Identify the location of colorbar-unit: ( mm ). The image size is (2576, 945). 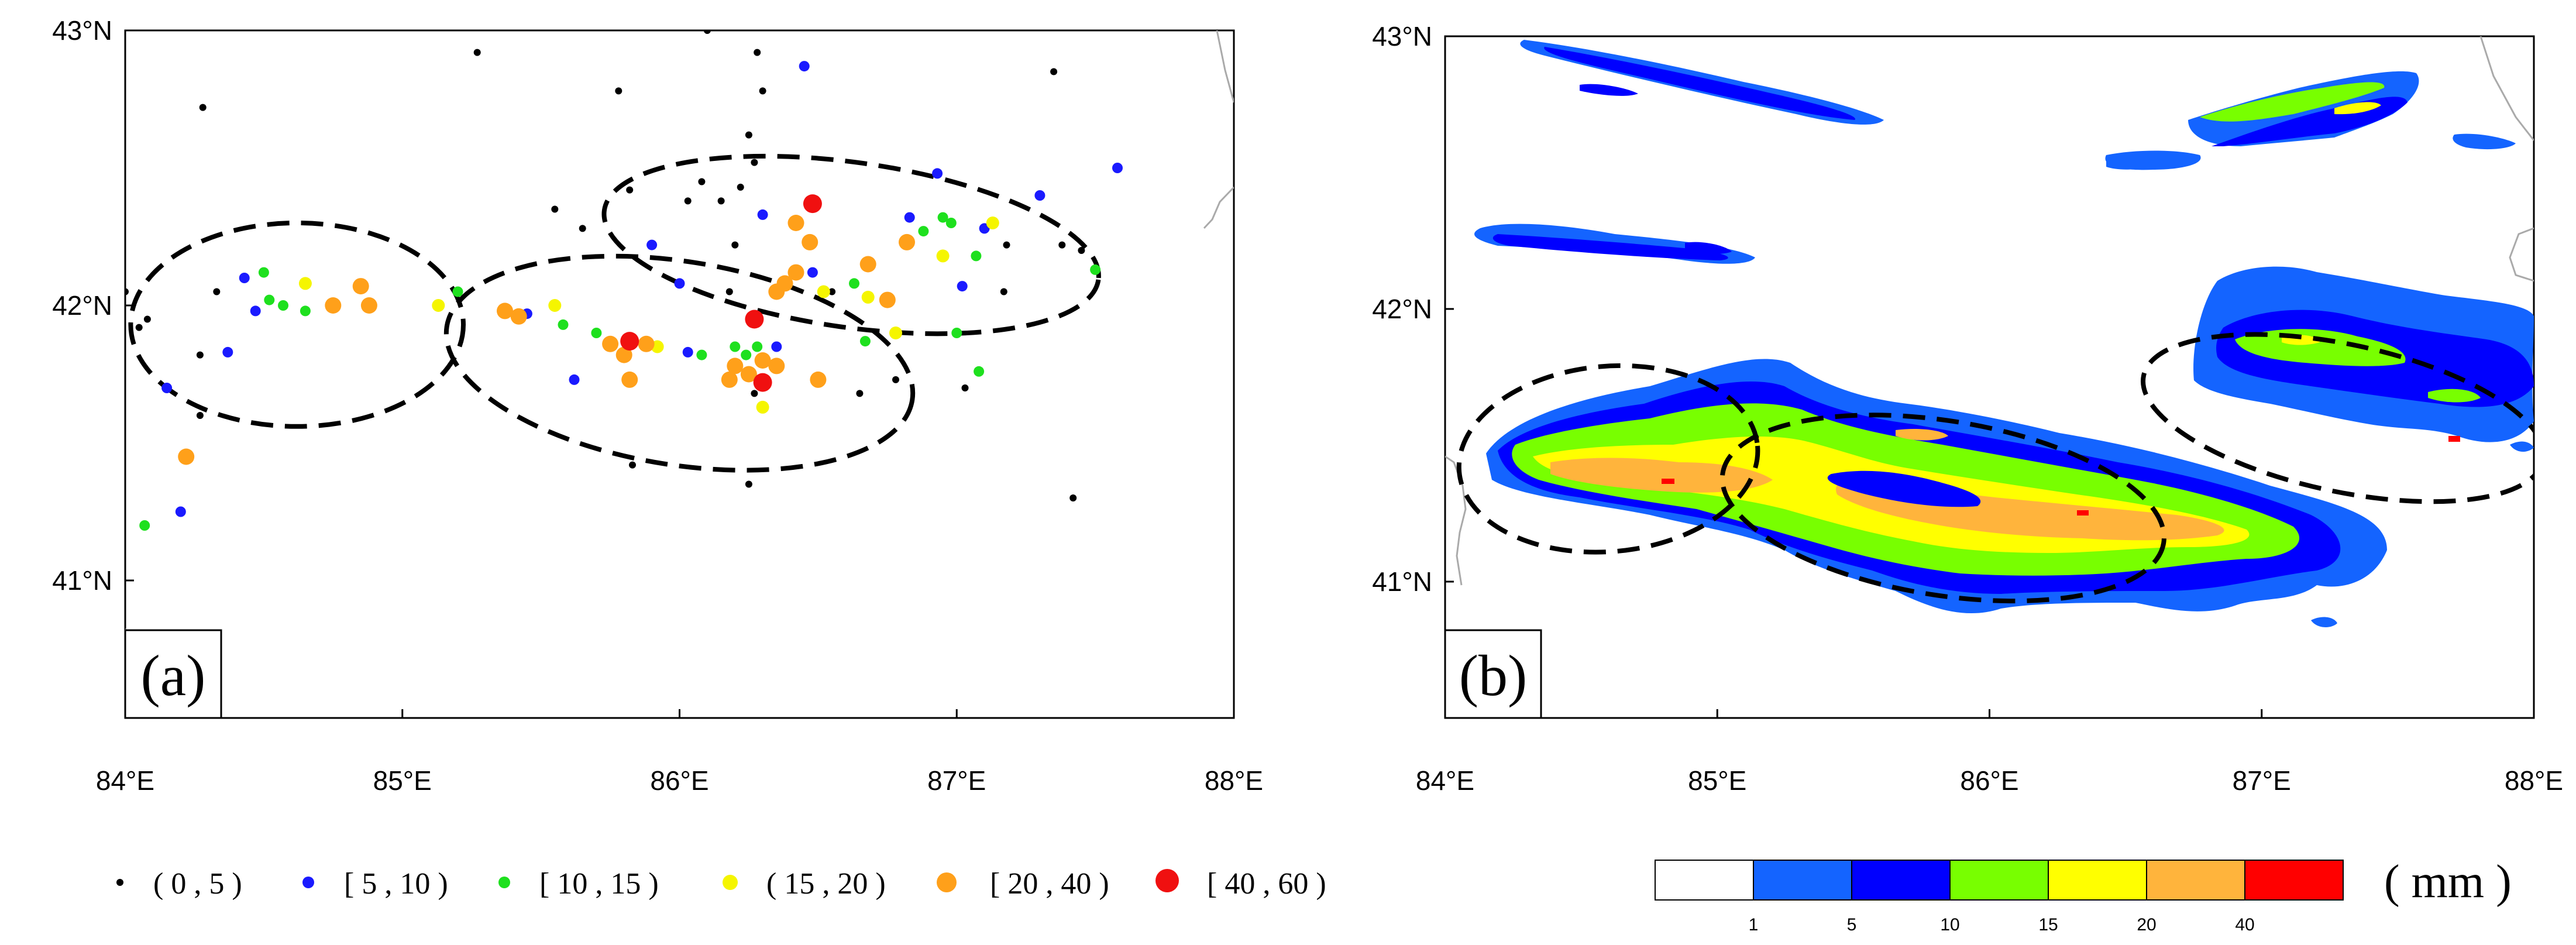
(2448, 882).